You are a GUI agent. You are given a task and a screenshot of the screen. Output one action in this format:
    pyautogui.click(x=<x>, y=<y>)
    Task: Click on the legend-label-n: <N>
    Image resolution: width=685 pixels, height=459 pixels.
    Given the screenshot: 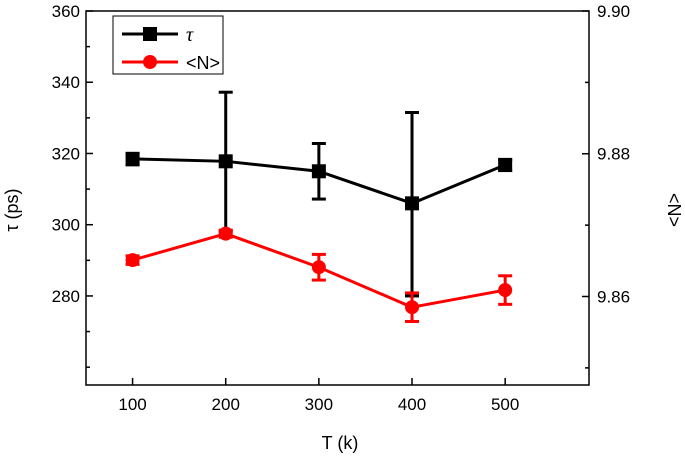 What is the action you would take?
    pyautogui.click(x=203, y=63)
    